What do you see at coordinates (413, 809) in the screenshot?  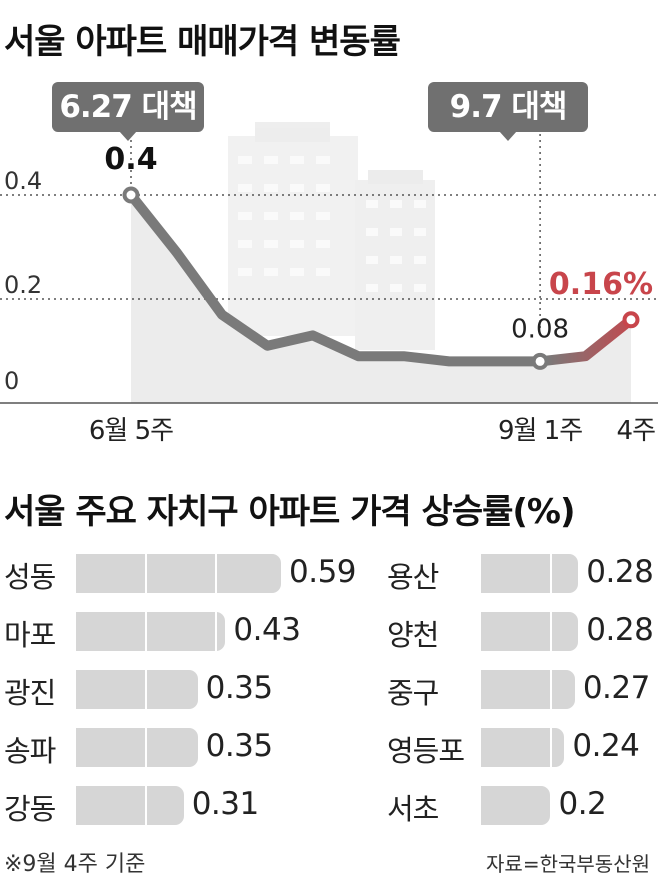 I see `bar-category-label: 서초` at bounding box center [413, 809].